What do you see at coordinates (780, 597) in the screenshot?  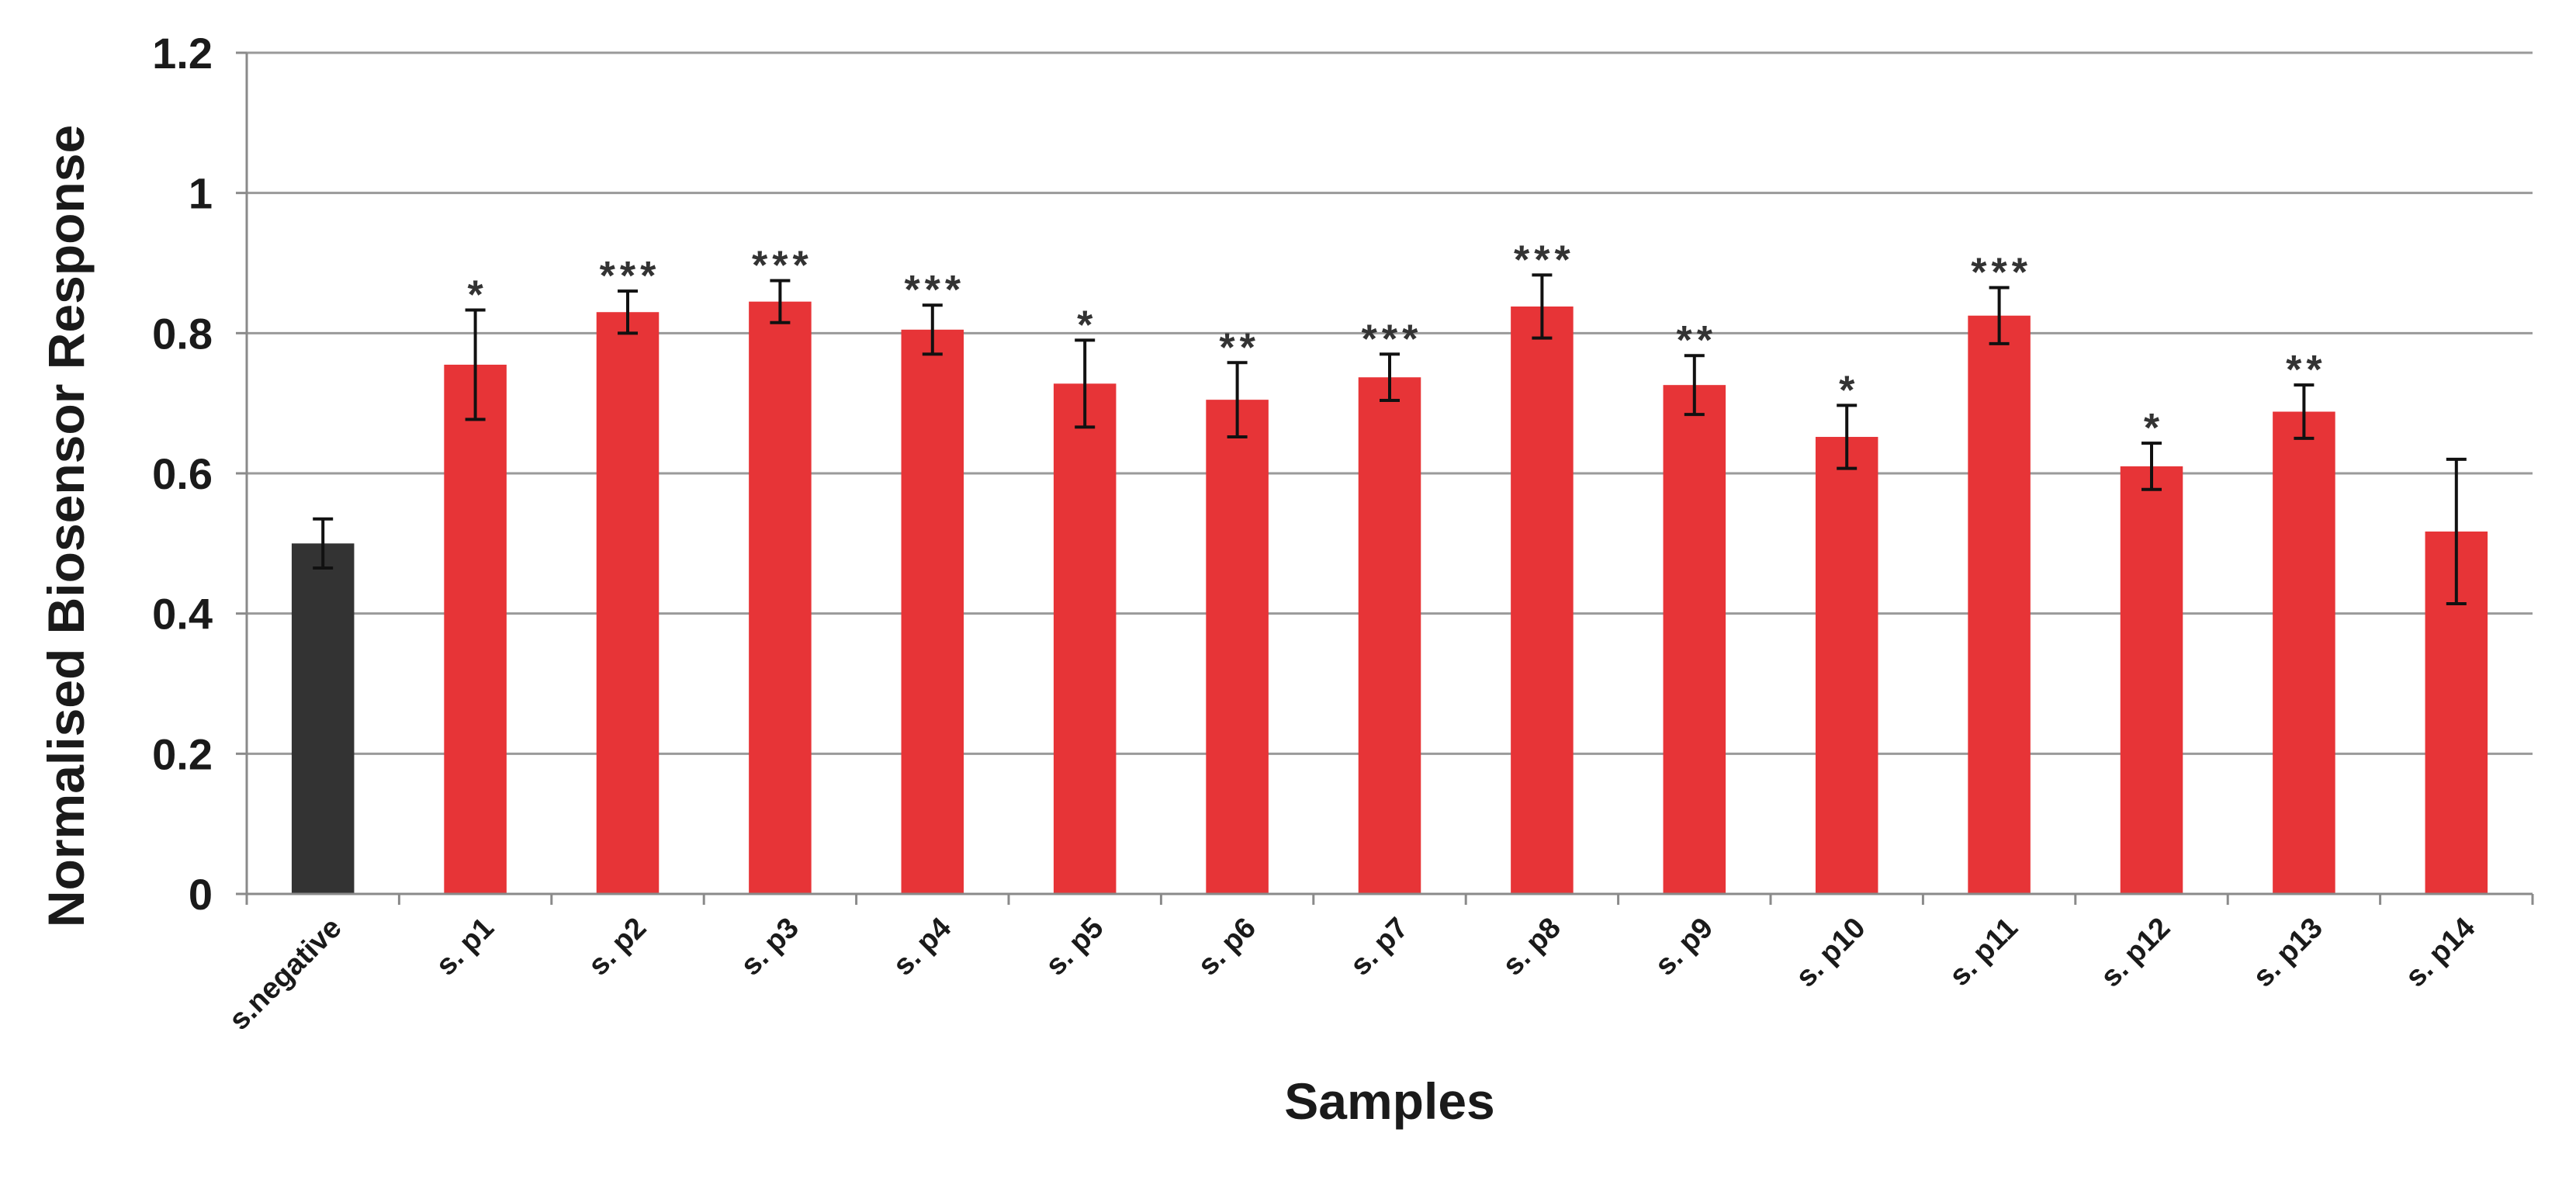 I see `bar-s-p3` at bounding box center [780, 597].